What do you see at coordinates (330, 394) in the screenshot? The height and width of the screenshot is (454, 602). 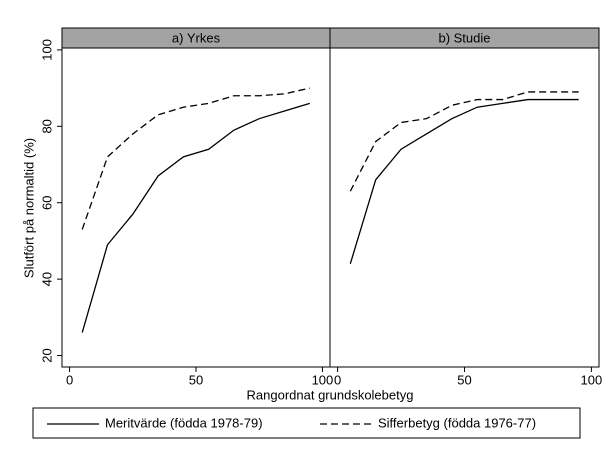 I see `x-axis-title: Rangordnat grundskolebetyg` at bounding box center [330, 394].